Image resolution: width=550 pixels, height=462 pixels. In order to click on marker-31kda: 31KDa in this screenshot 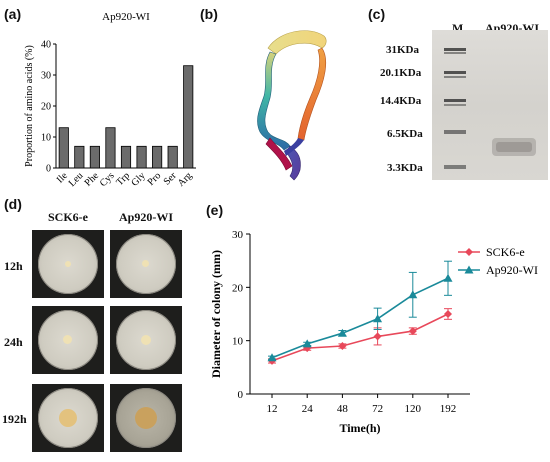, I will do `click(402, 50)`.